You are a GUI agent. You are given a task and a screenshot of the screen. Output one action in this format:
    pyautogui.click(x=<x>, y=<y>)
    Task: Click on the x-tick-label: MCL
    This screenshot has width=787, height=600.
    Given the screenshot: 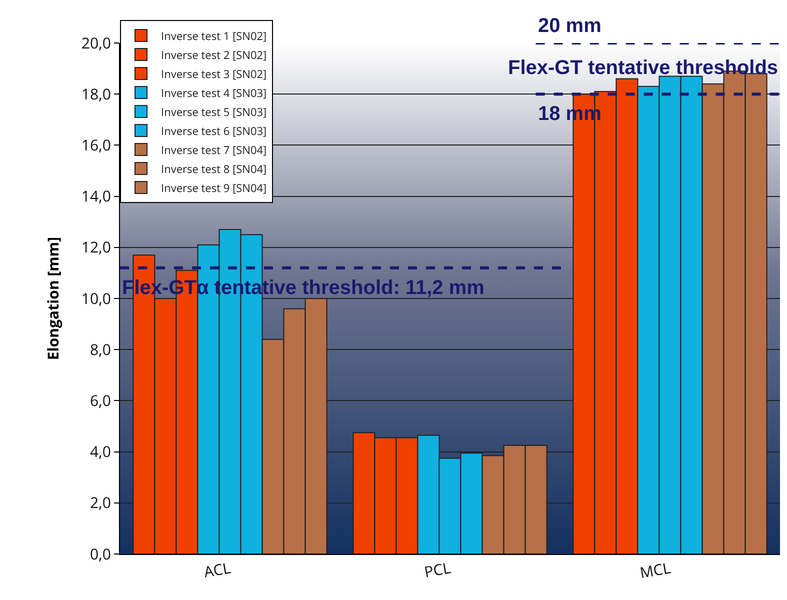 What is the action you would take?
    pyautogui.click(x=655, y=571)
    